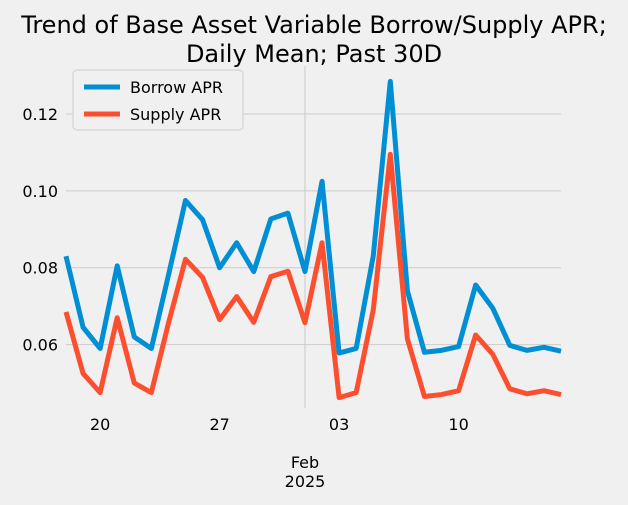 This screenshot has width=628, height=505. What do you see at coordinates (279, 424) in the screenshot?
I see `x-axis-tick-labels: 20 27 03 10` at bounding box center [279, 424].